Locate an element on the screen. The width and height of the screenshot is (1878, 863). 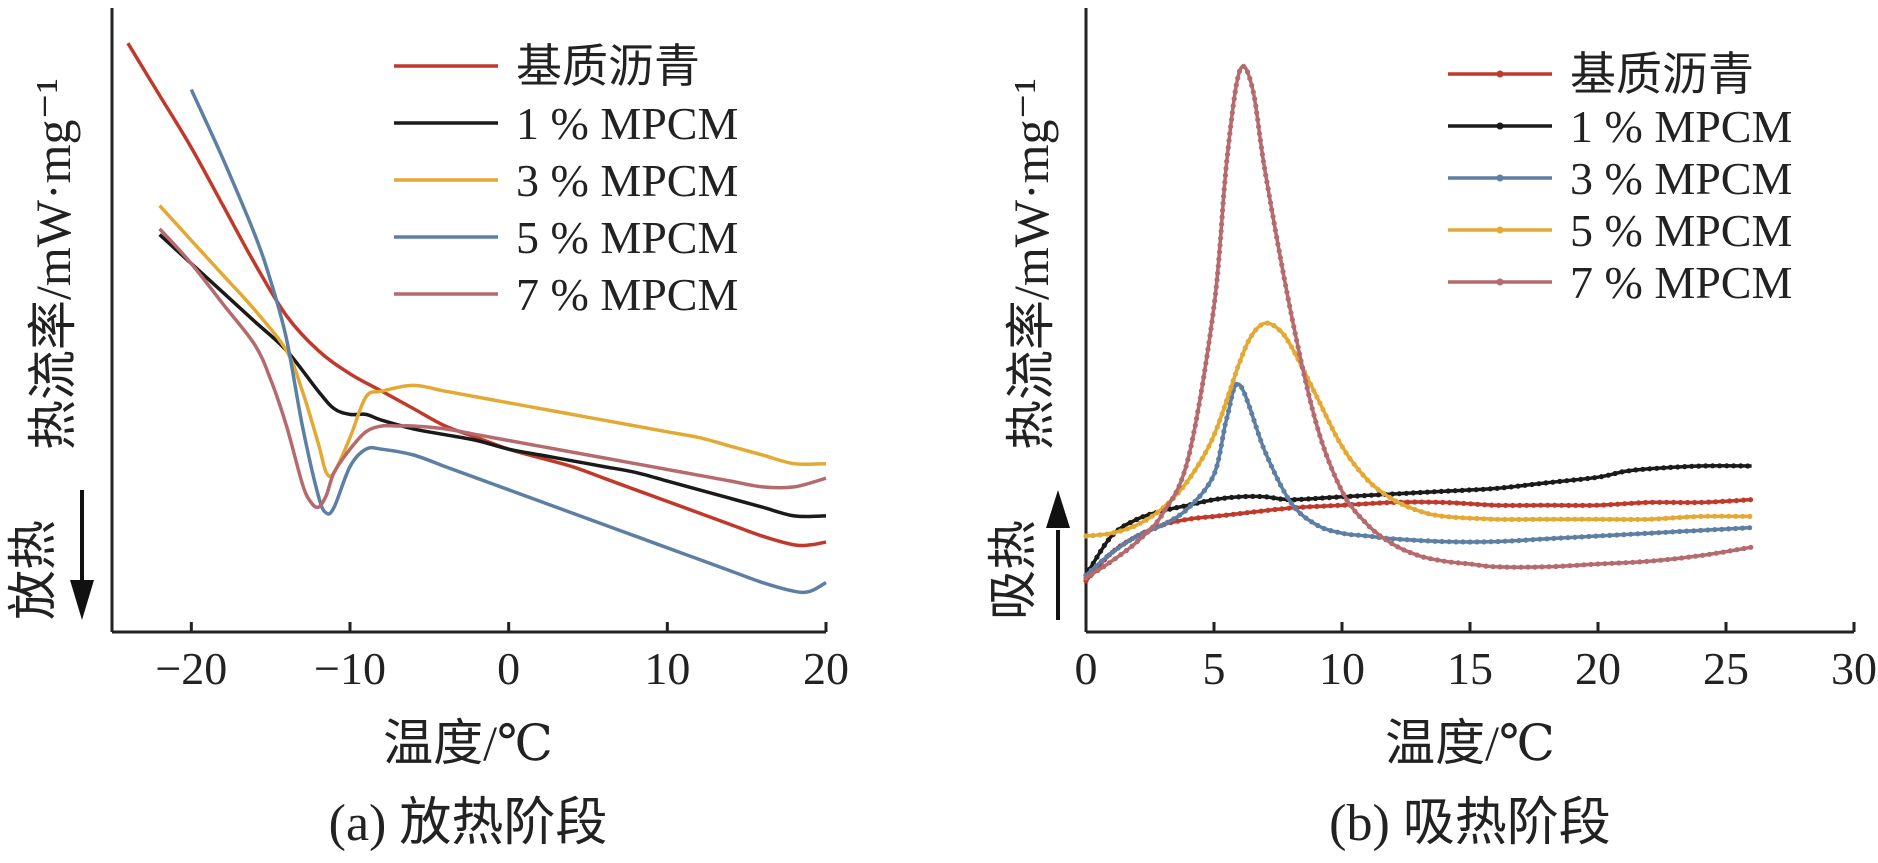
panel-b-legend-label: 7 % MPCM is located at coordinates (1681, 282).